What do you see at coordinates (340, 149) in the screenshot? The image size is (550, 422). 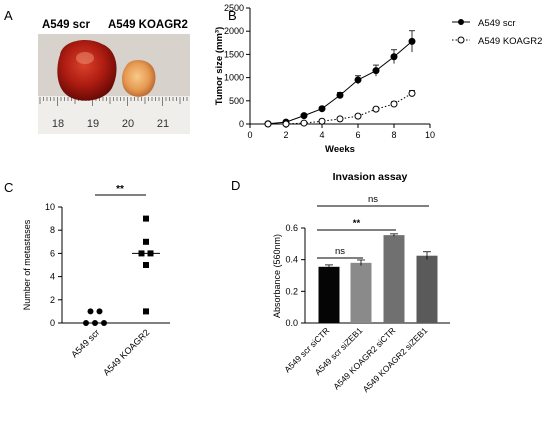 I see `b-xlabel: Weeks` at bounding box center [340, 149].